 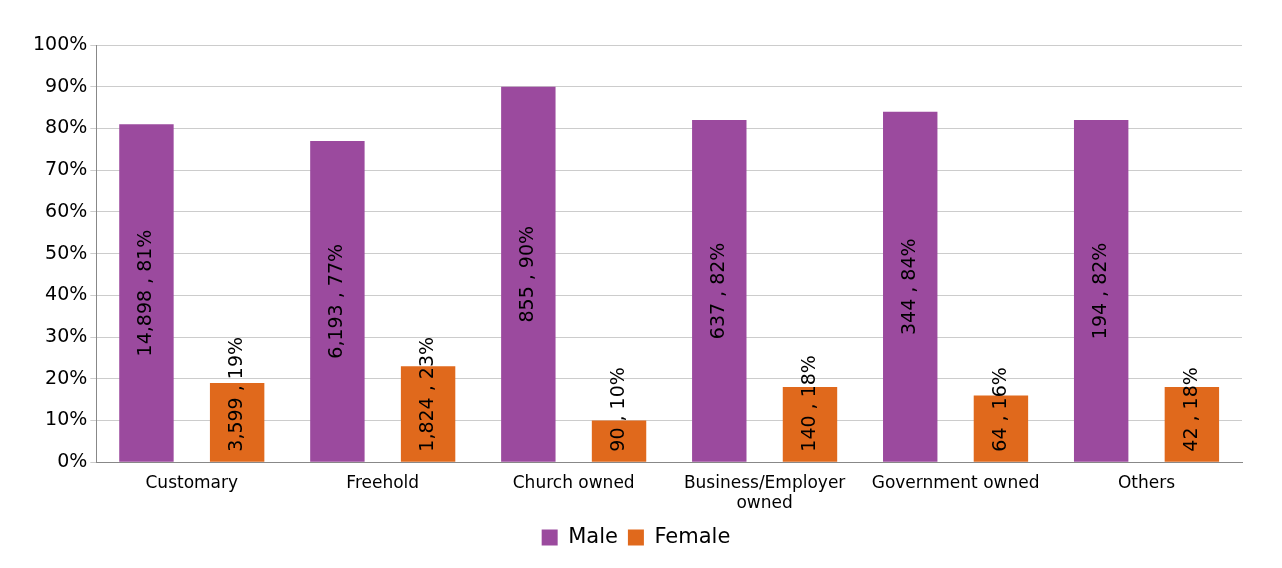 I want to click on x-tick-label: Freehold, so click(x=383, y=481).